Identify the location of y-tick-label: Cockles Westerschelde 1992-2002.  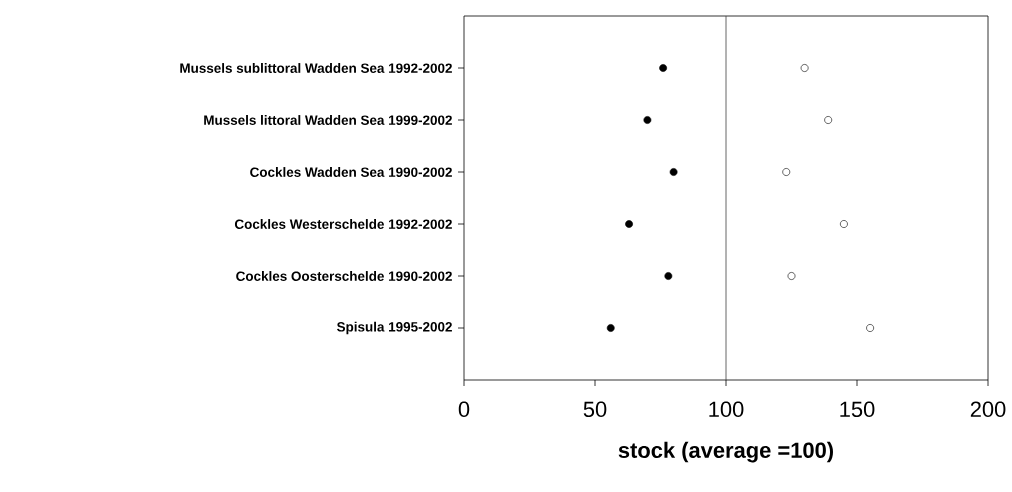
(343, 224).